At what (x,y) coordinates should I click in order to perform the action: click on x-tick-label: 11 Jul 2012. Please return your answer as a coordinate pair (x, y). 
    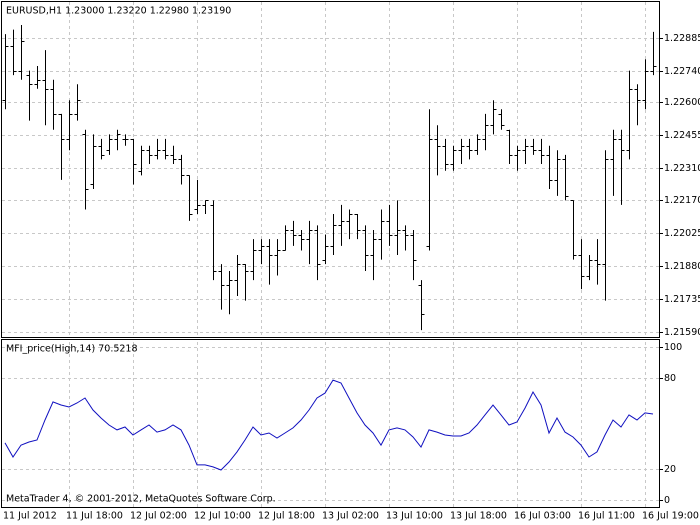
    Looking at the image, I should click on (30, 516).